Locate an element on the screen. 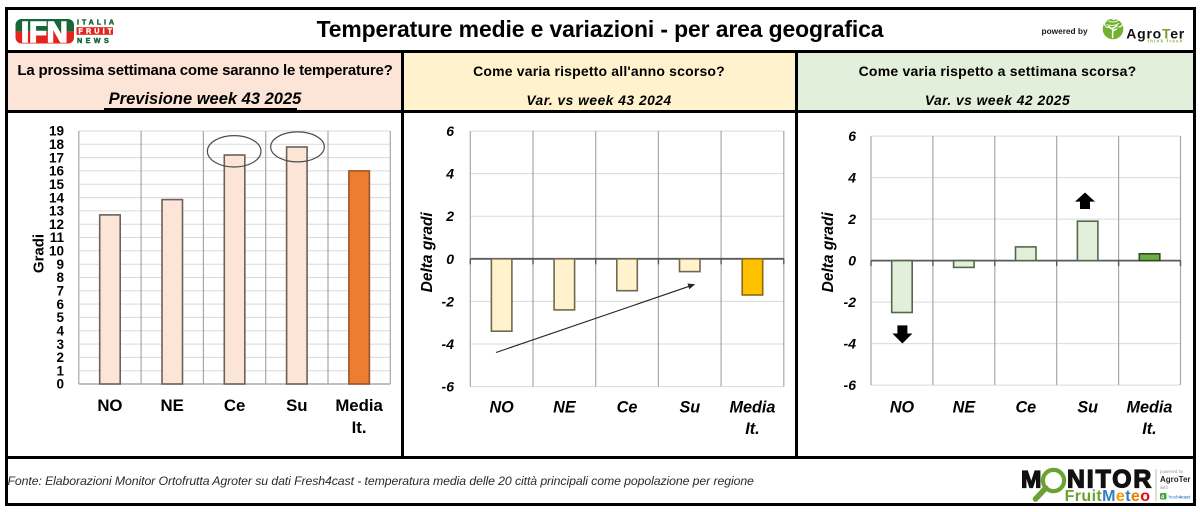  svg-text: M is located at coordinates (1030, 480).